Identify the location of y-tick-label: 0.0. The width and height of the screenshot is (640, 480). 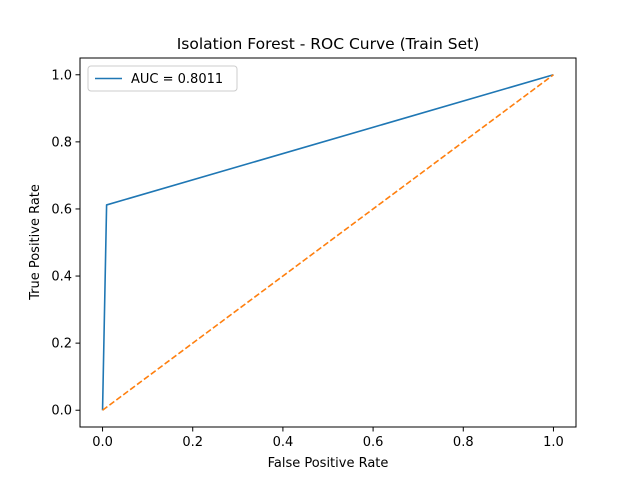
(61, 411).